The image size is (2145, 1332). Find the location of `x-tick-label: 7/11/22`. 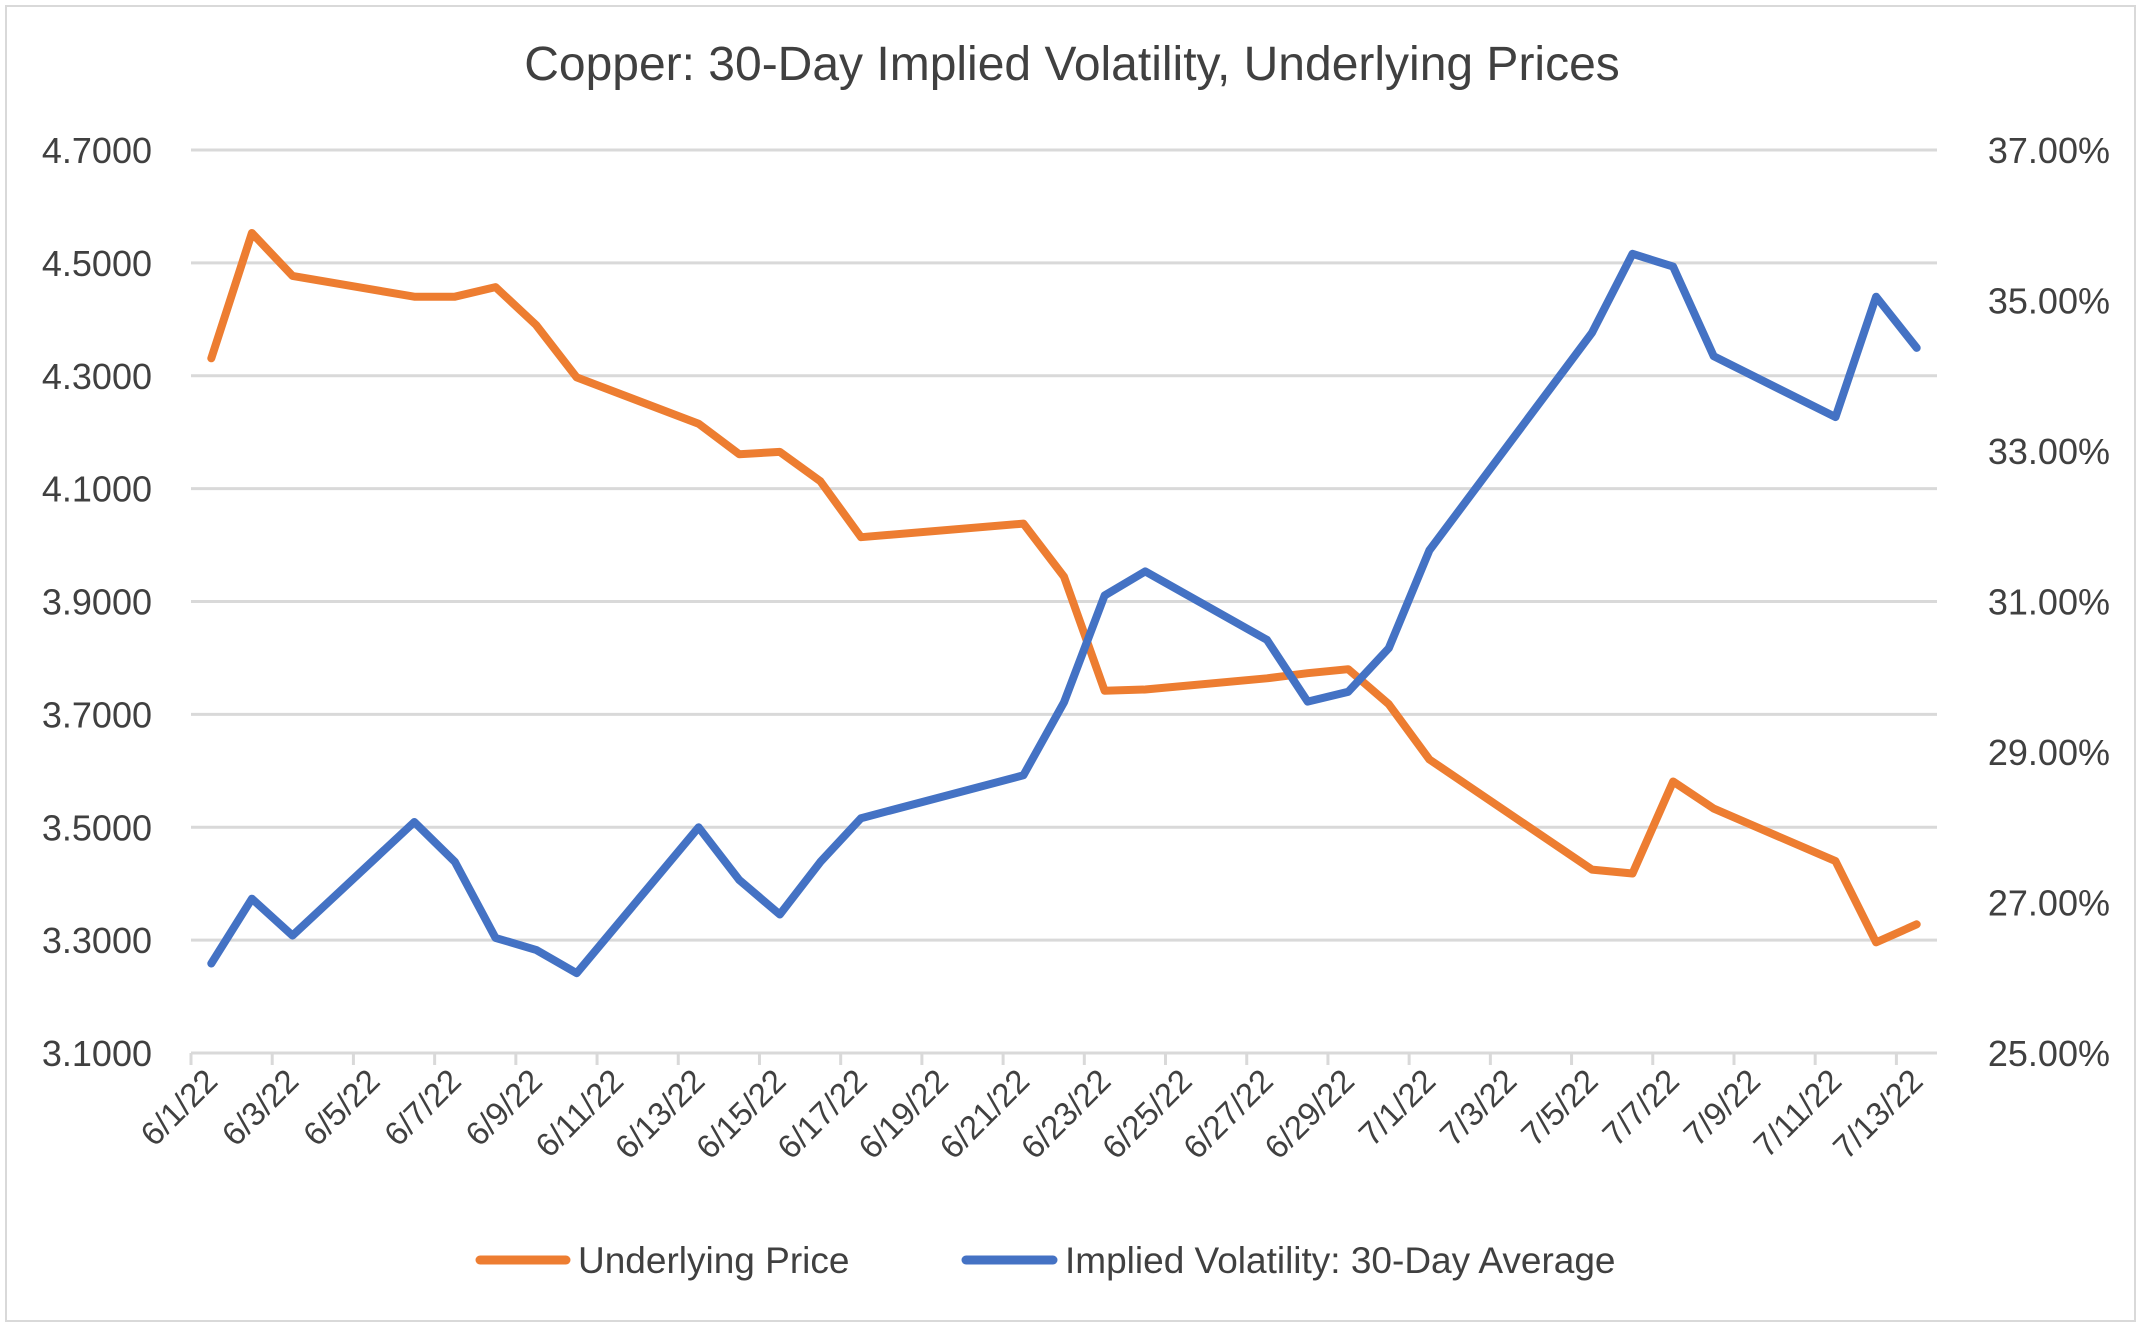

x-tick-label: 7/11/22 is located at coordinates (1797, 1113).